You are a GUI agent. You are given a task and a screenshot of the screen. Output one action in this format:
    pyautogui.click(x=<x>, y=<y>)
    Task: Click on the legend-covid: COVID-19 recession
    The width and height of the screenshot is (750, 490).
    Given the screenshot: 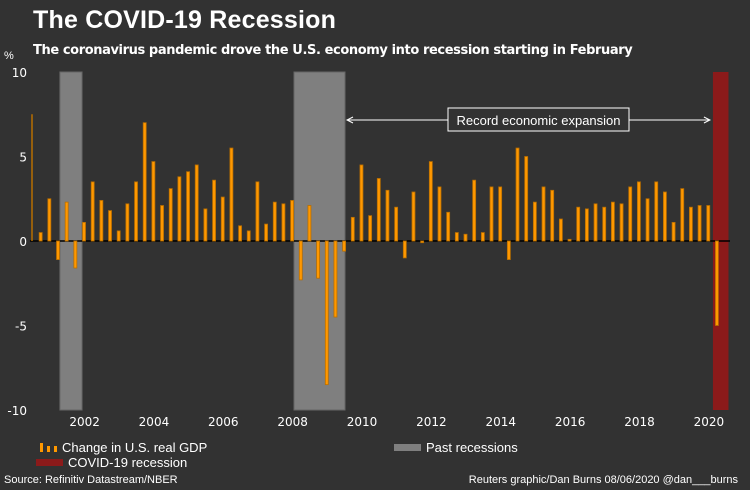 What is the action you would take?
    pyautogui.click(x=111, y=462)
    